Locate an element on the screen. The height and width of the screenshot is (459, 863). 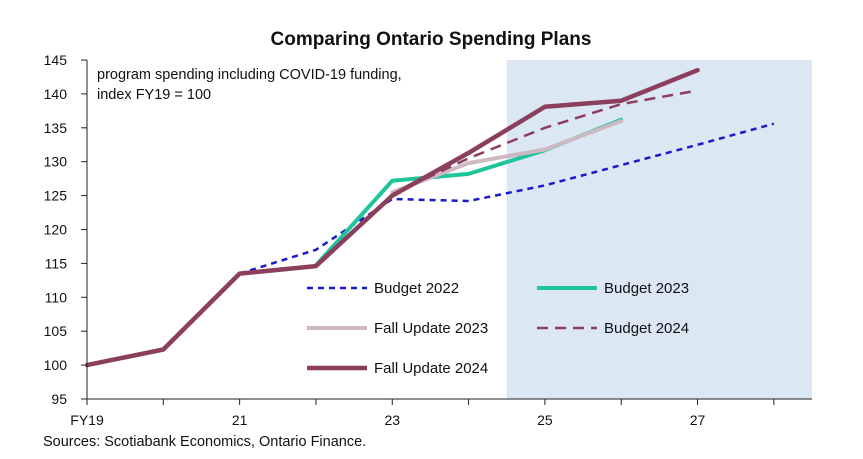
series-line-budget-2024 is located at coordinates (544, 142).